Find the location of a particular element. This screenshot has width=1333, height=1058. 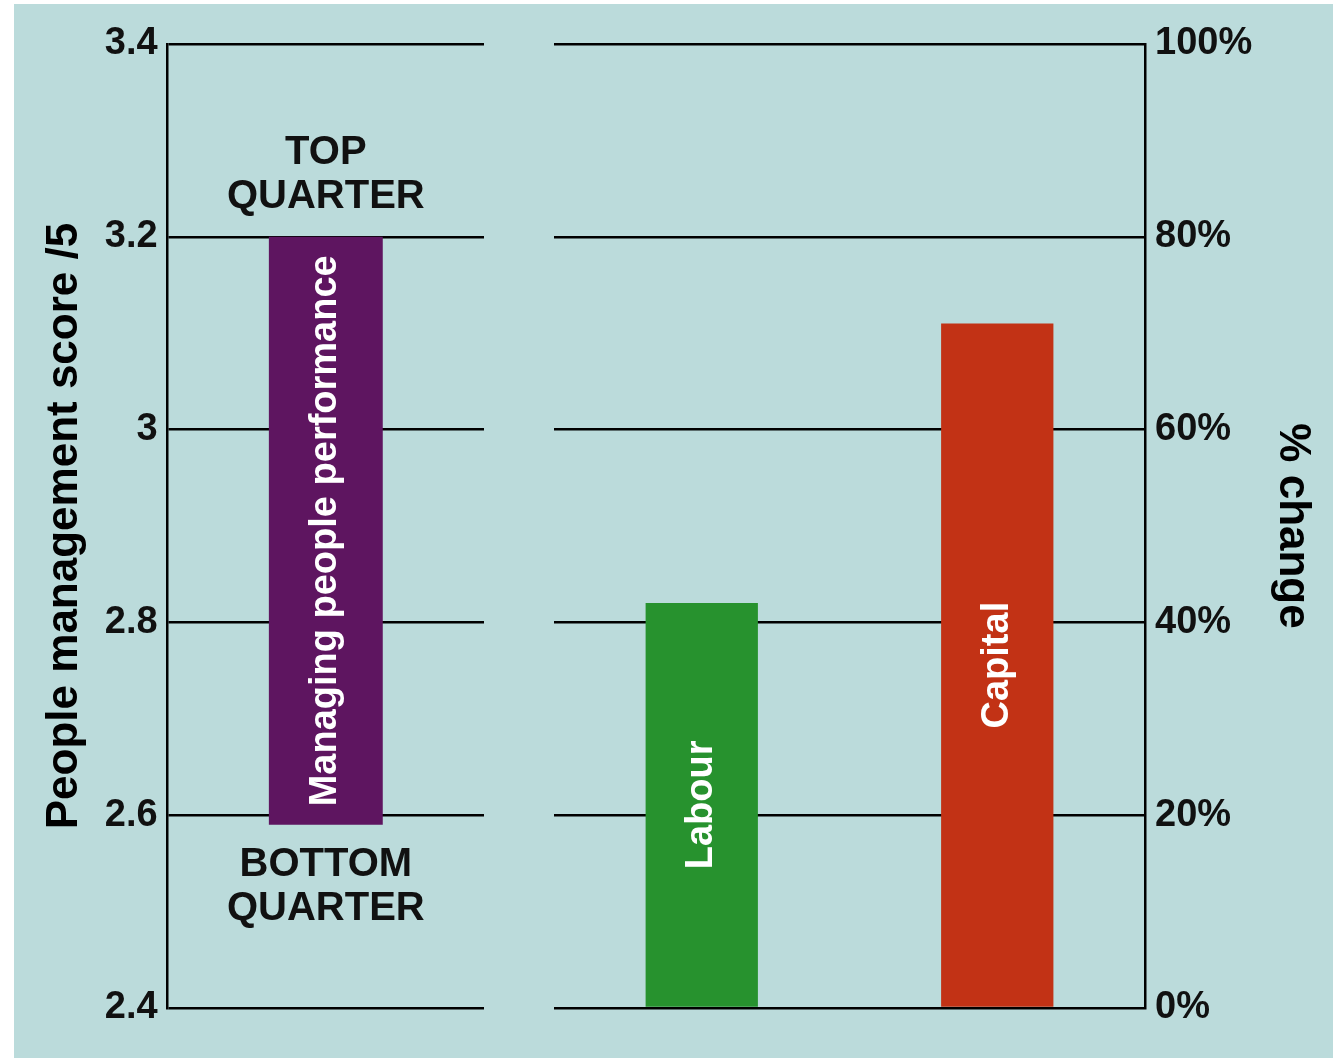

x-tick-label: Capital is located at coordinates (994, 665).